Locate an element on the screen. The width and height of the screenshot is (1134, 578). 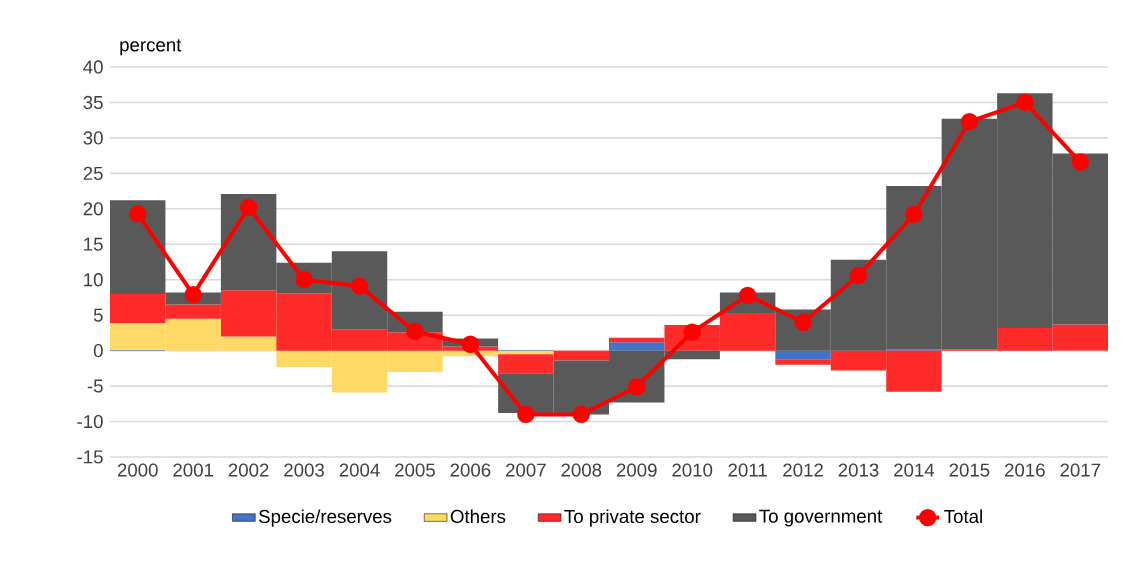
y-tick-label: 15 is located at coordinates (93, 244).